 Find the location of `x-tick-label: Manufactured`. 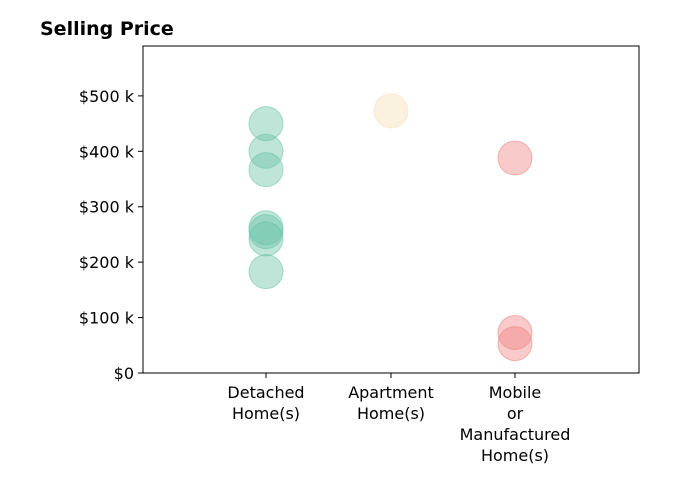

x-tick-label: Manufactured is located at coordinates (515, 434).